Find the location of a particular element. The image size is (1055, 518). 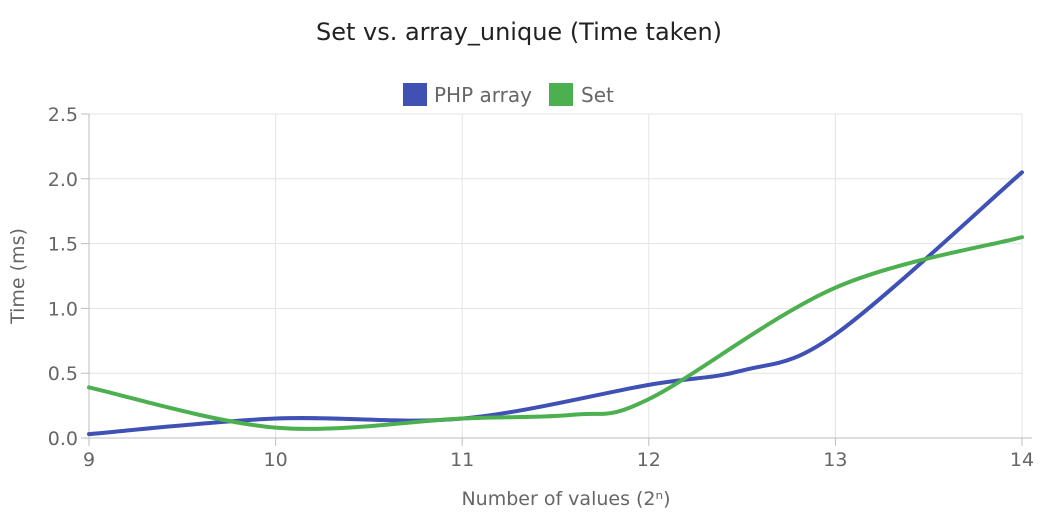

x-axis-ticks: 9 10 11 12 13 14 is located at coordinates (558, 454).